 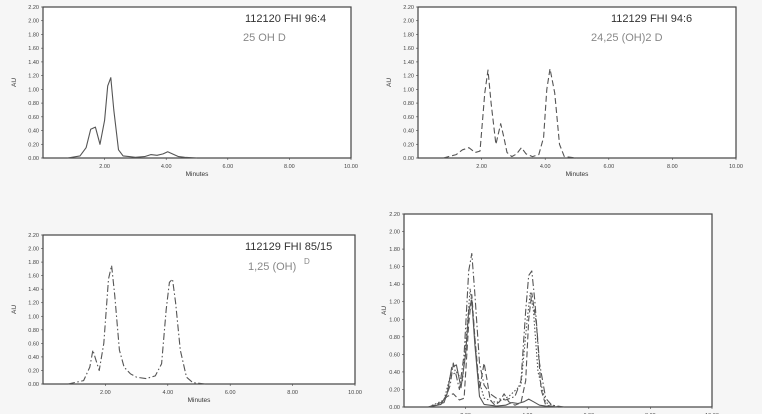 I want to click on series-line-solid, so click(x=132, y=118).